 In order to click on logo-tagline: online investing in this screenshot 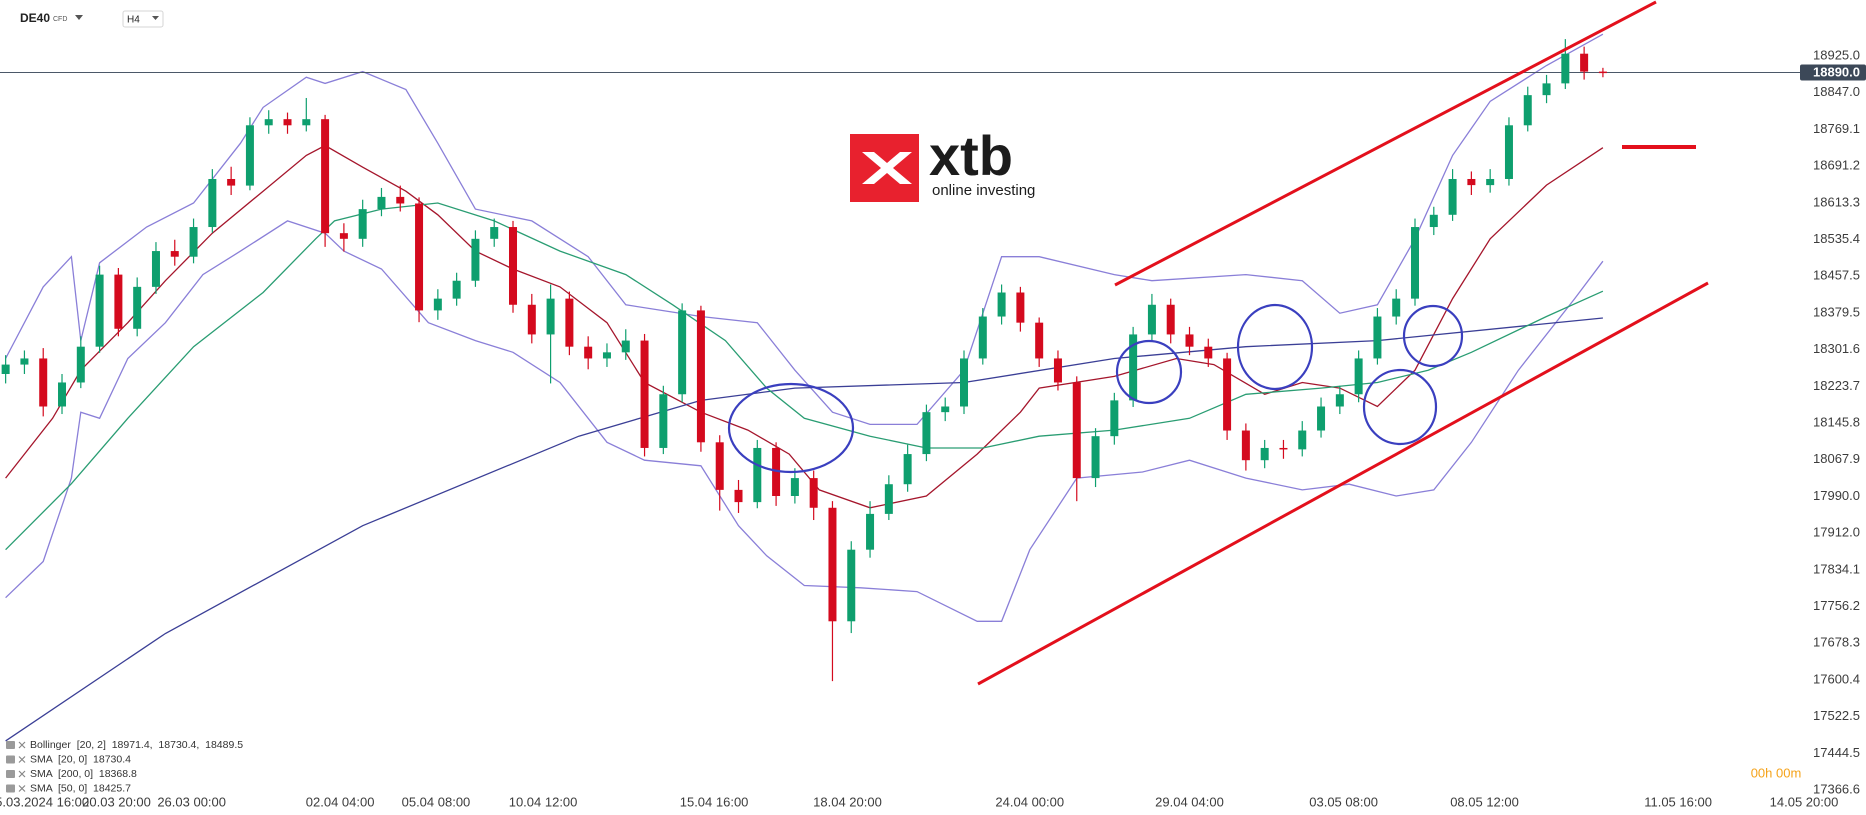, I will do `click(983, 190)`.